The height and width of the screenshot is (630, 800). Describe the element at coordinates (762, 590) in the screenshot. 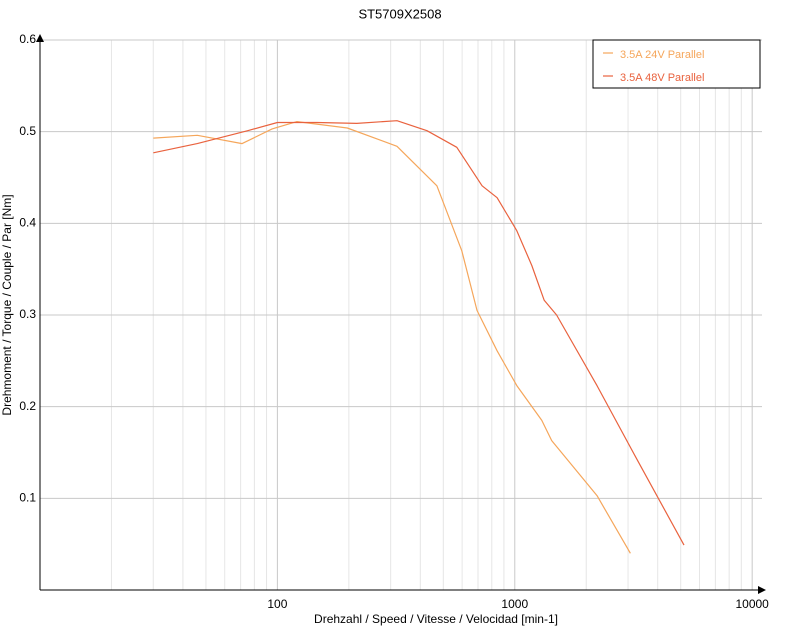

I see `x-axis-arrow` at that location.